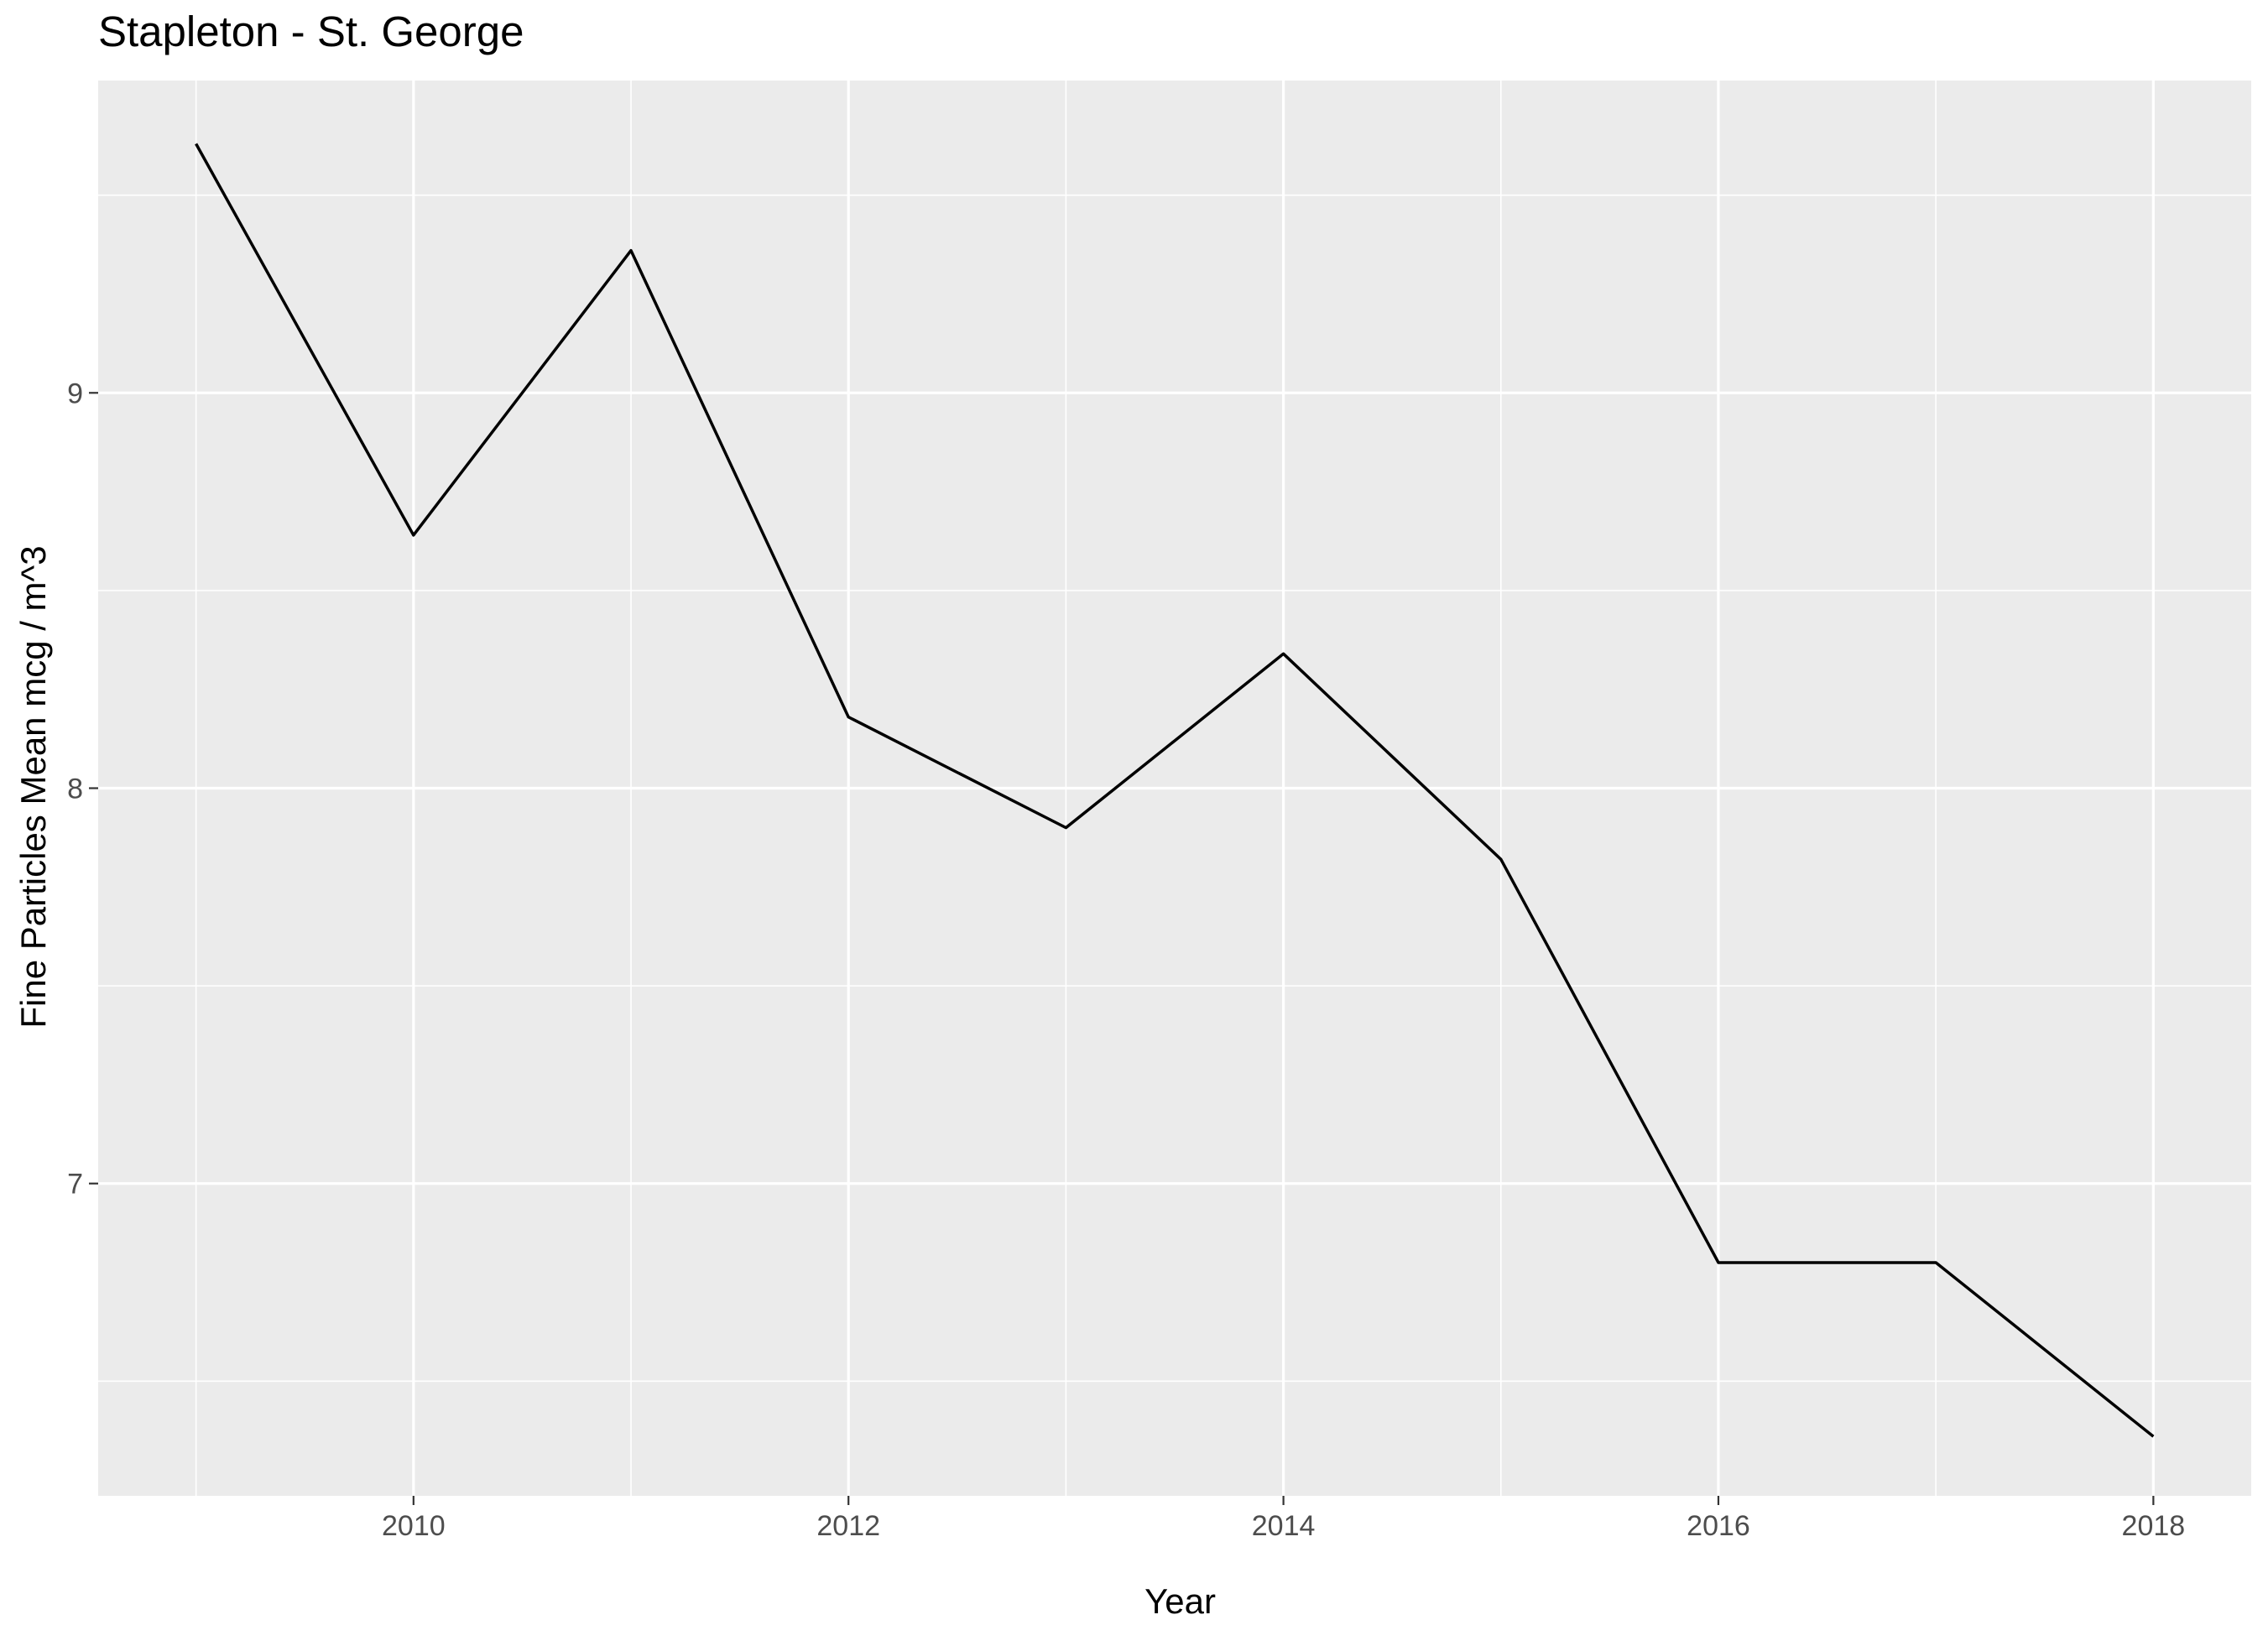 The width and height of the screenshot is (2268, 1646). Describe the element at coordinates (1719, 1526) in the screenshot. I see `x-tick-label: 2016` at that location.